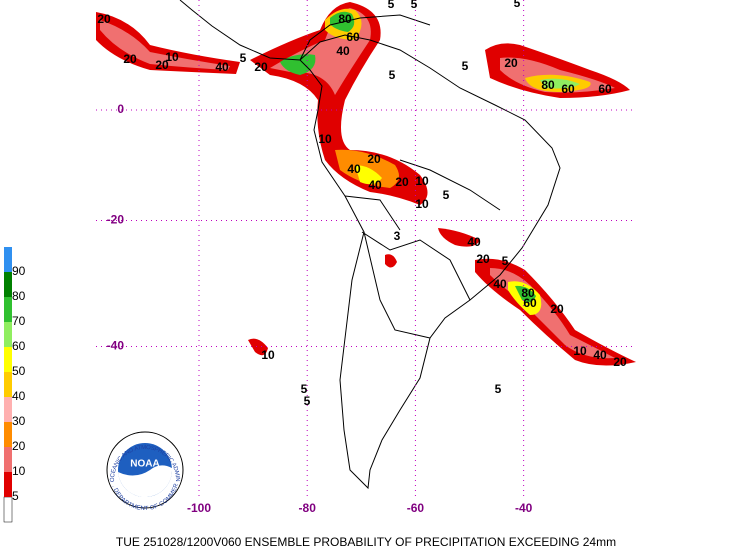 The image size is (732, 550). I want to click on contour-label: 3, so click(397, 236).